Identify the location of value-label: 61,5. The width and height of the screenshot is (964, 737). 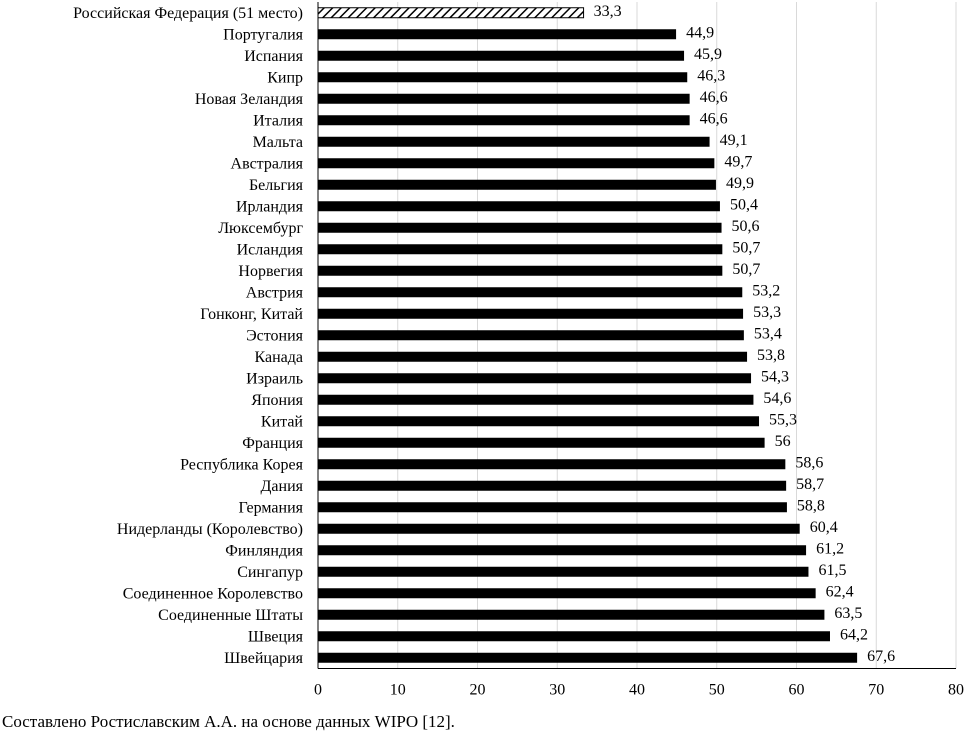
(832, 570).